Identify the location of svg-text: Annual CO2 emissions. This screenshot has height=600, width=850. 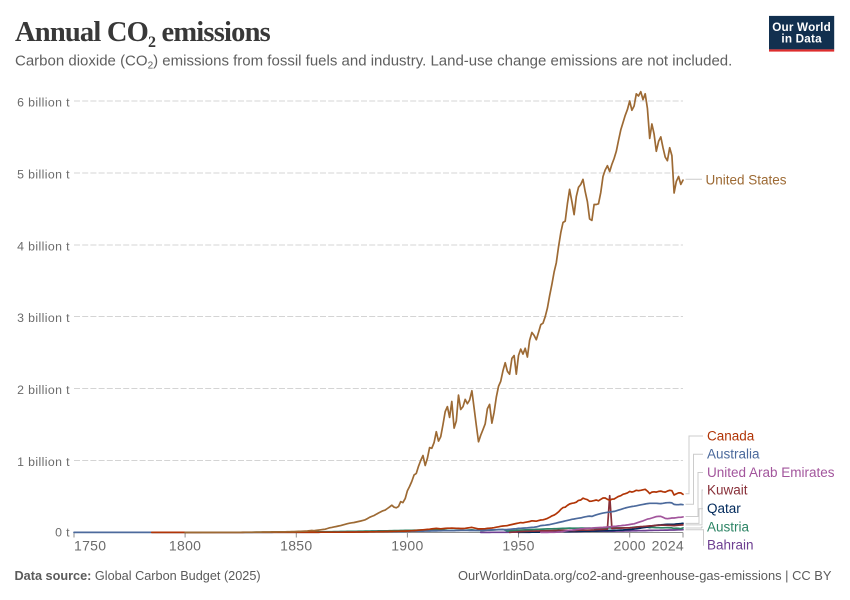
(143, 34).